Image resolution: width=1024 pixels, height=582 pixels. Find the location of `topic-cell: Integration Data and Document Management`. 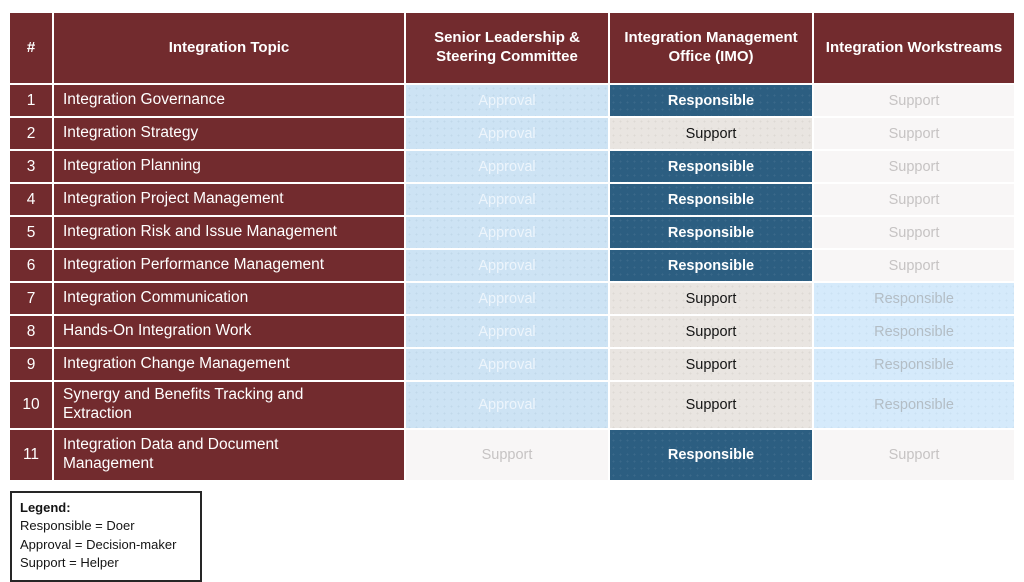

topic-cell: Integration Data and Document Management is located at coordinates (229, 455).